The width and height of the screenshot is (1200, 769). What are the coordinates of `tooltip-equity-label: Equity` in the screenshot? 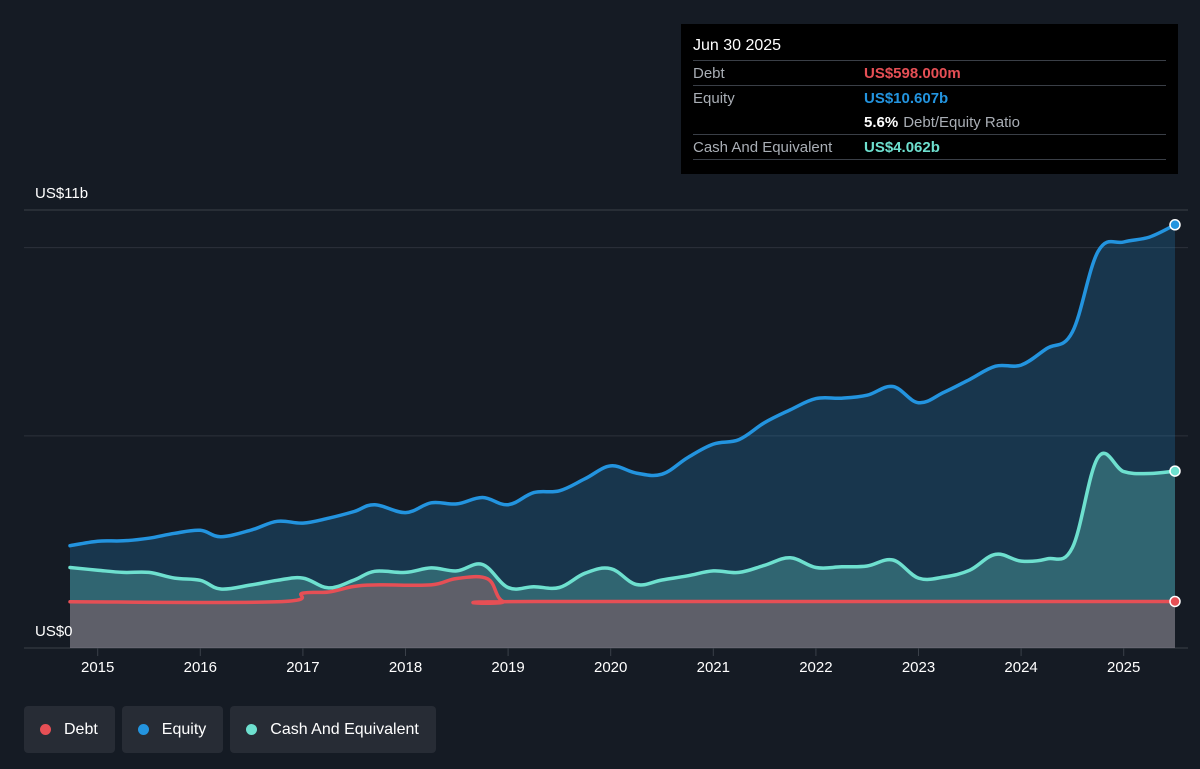 It's located at (714, 98).